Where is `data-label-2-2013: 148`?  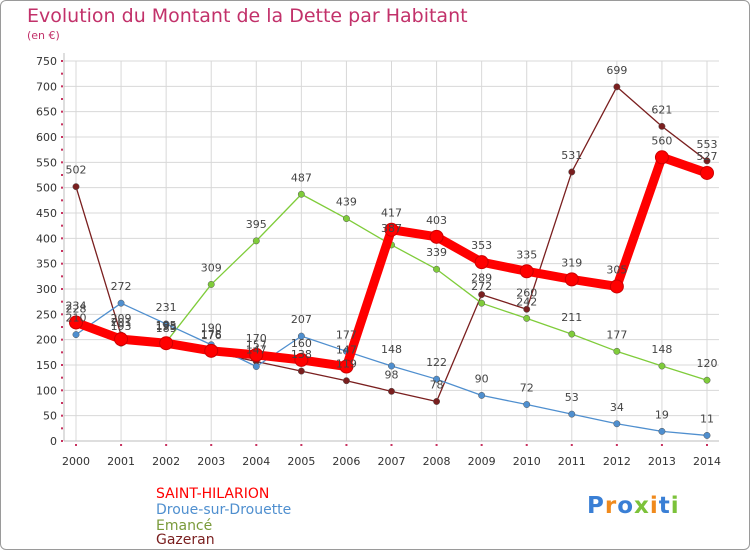 data-label-2-2013: 148 is located at coordinates (661, 349).